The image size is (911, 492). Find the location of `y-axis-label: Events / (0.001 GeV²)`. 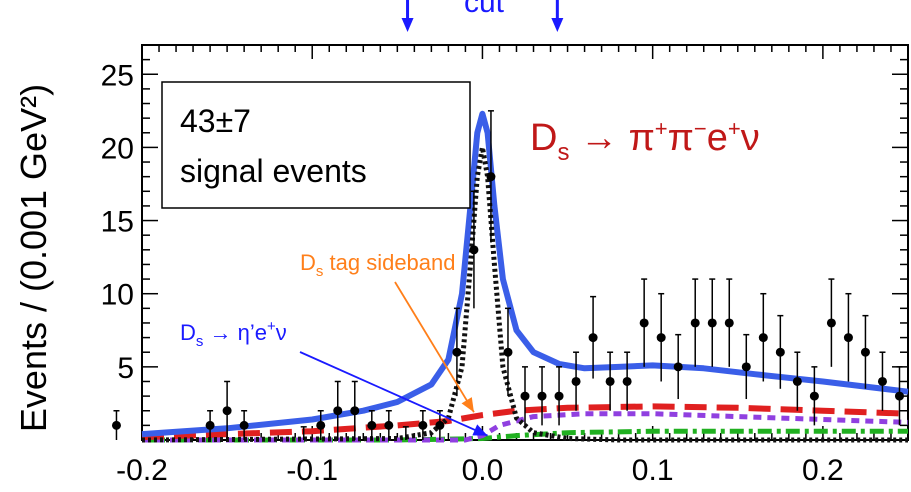

y-axis-label: Events / (0.001 GeV²) is located at coordinates (33, 258).